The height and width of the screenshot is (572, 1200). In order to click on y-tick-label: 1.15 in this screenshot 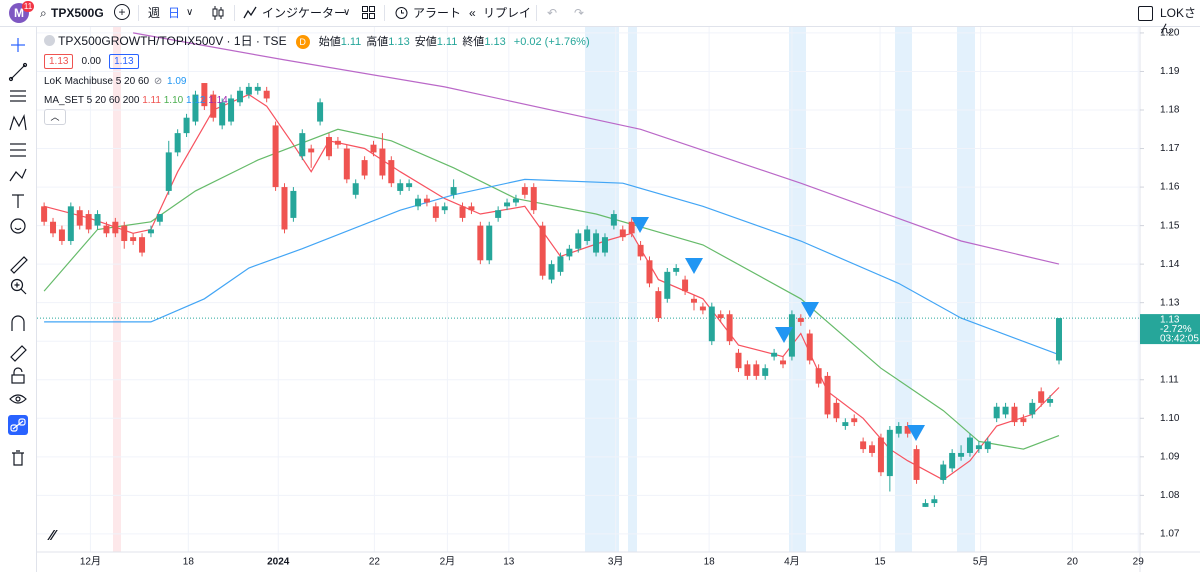, I will do `click(1170, 225)`.